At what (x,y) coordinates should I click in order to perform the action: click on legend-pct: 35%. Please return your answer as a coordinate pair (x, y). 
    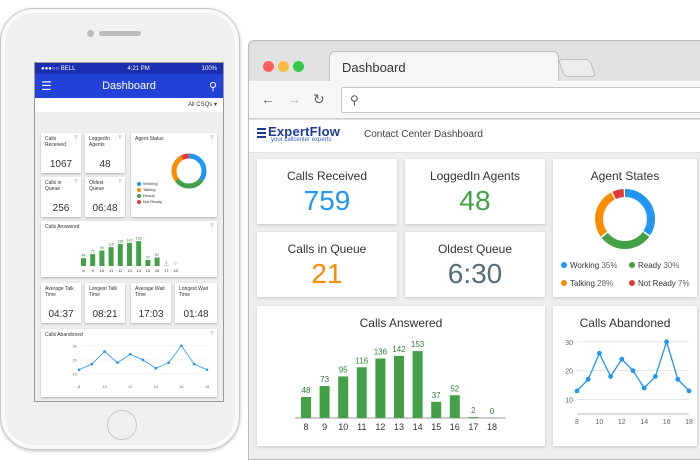
    Looking at the image, I should click on (609, 265).